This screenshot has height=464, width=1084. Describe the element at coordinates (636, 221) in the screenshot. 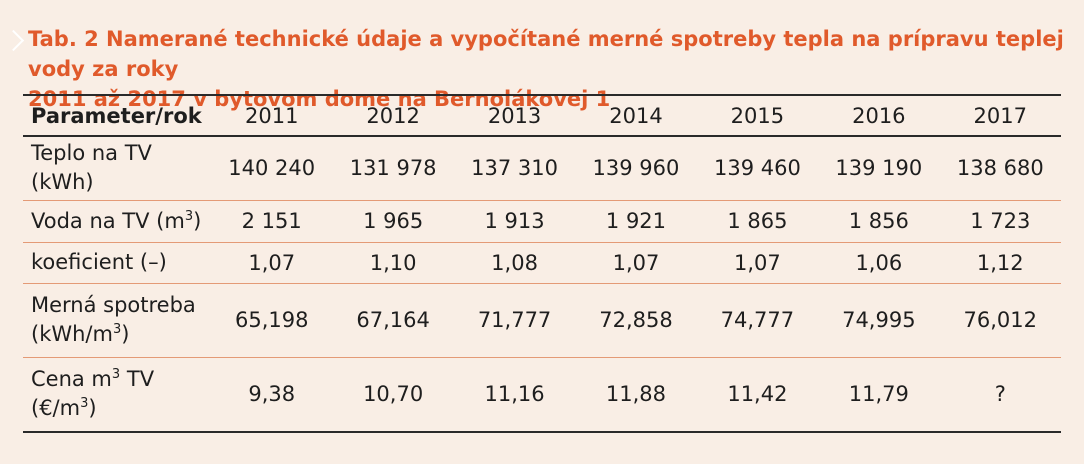

I see `table-cell: 1 921` at that location.